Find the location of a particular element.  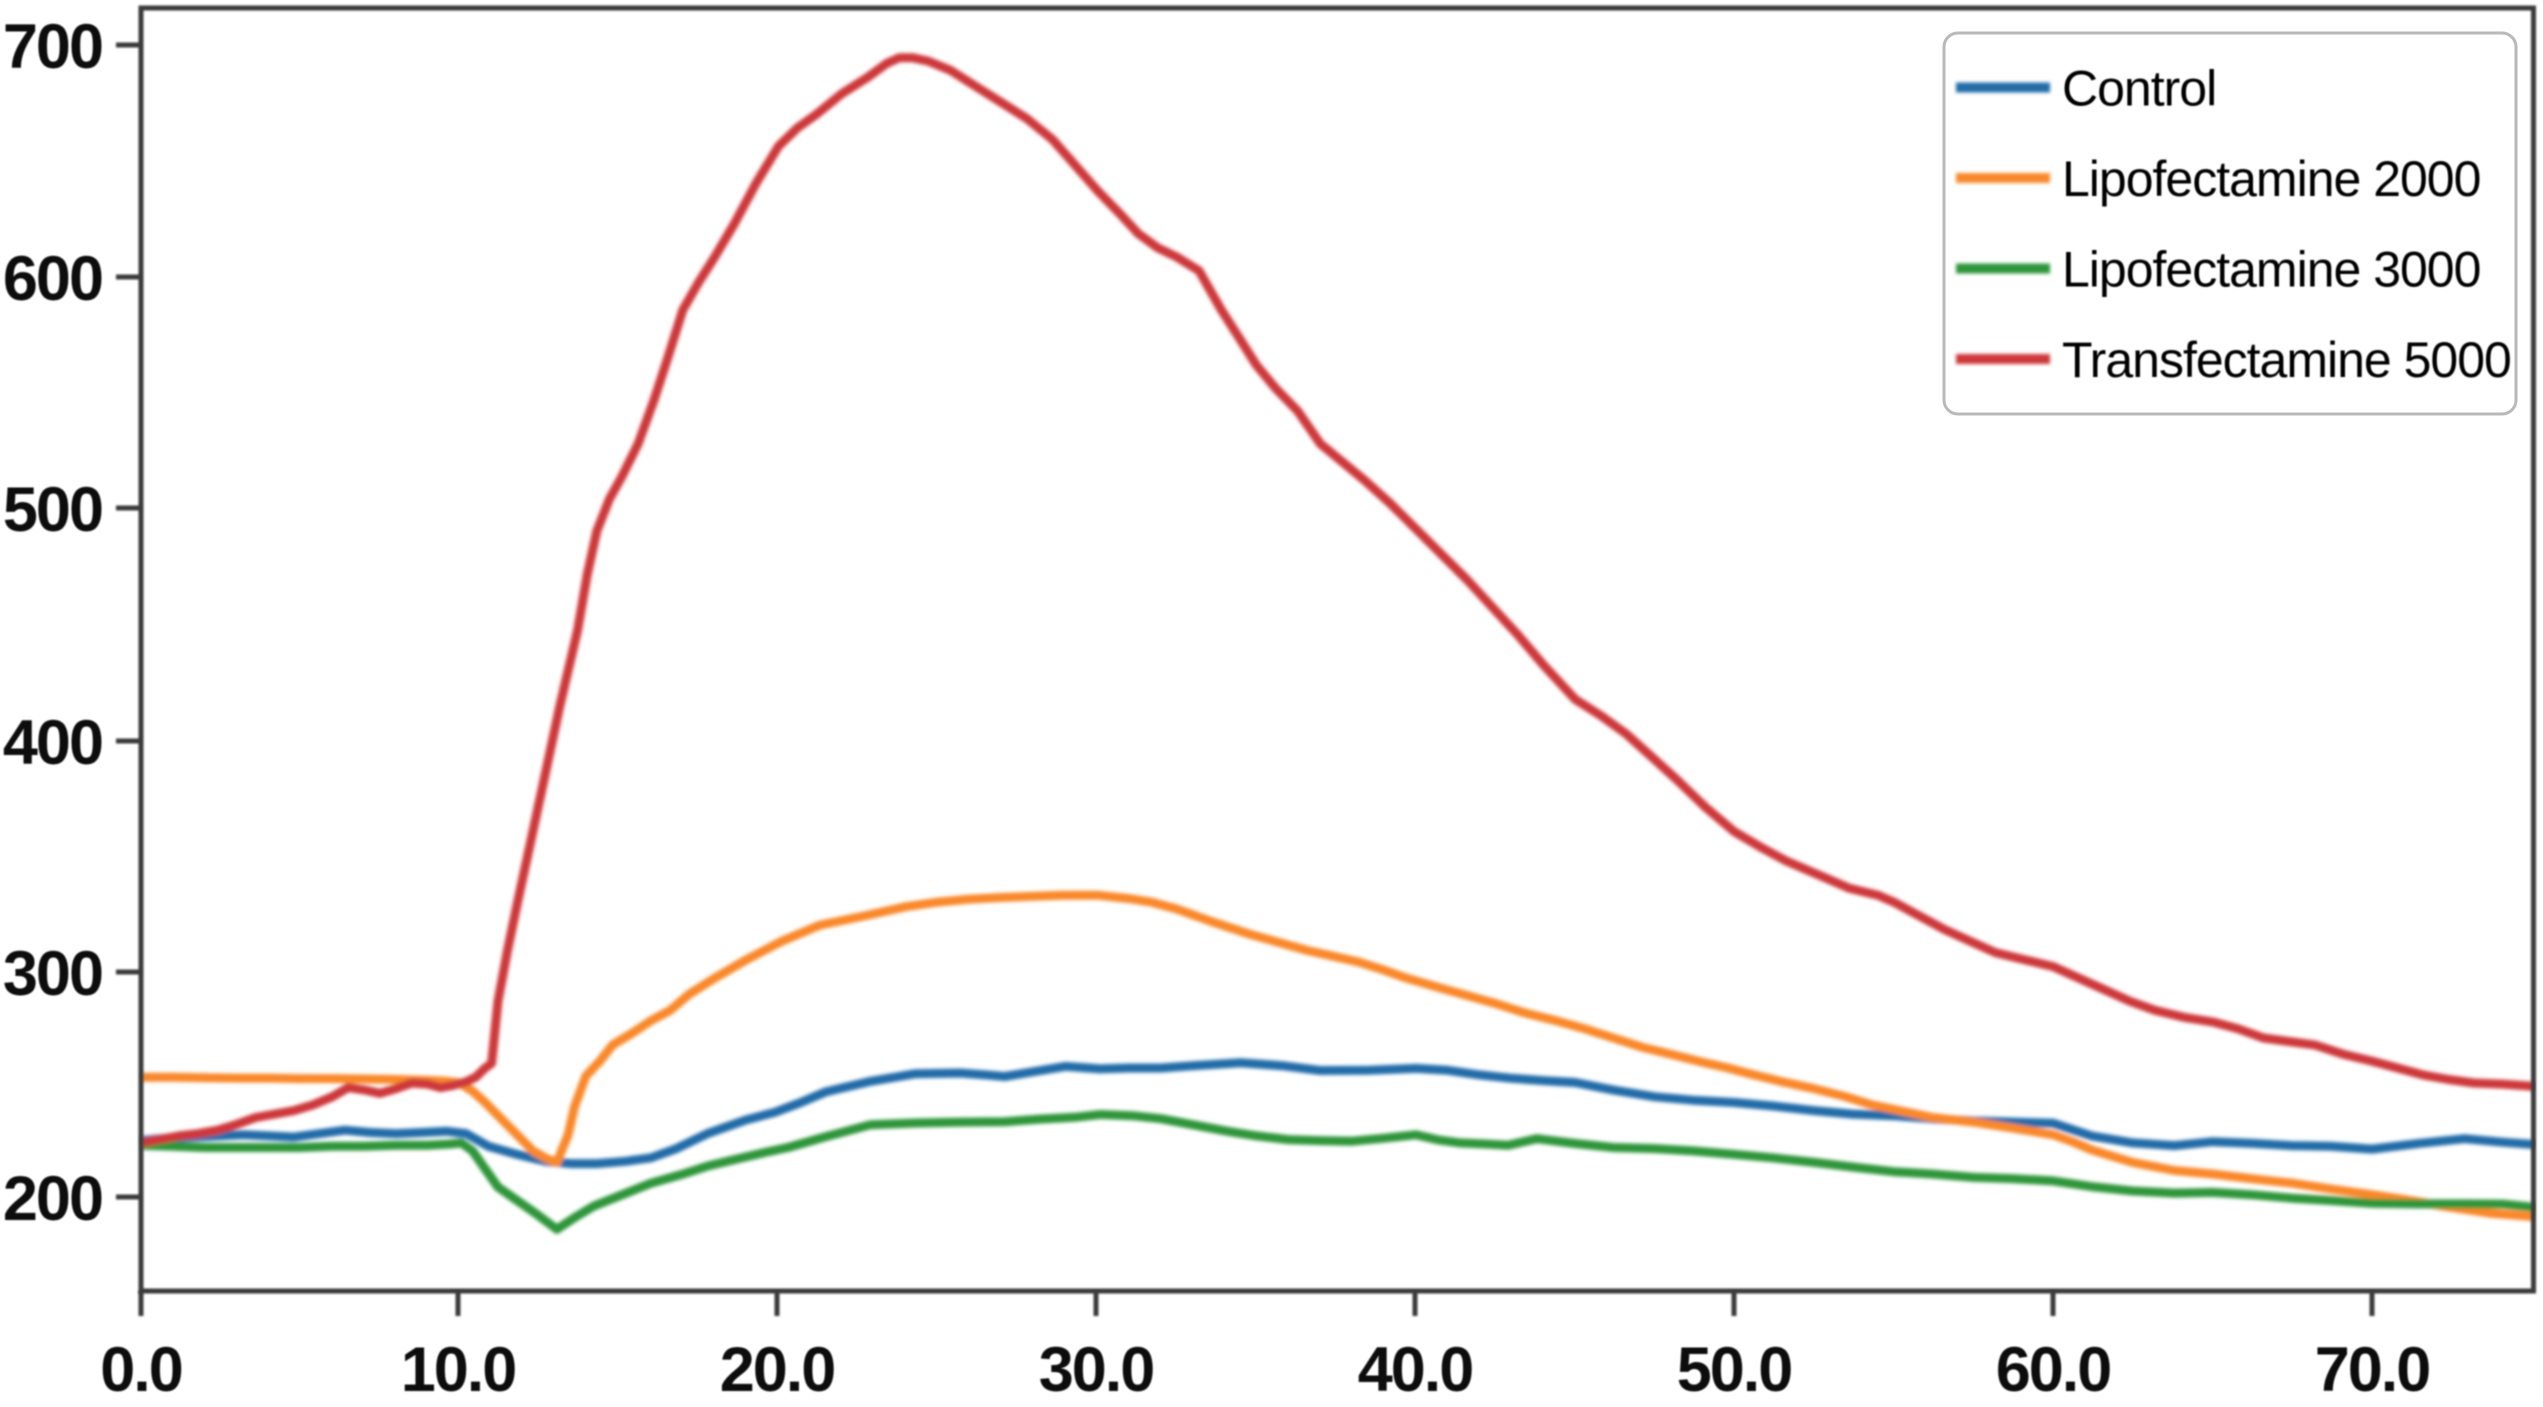

svg-text: 500 is located at coordinates (52, 510).